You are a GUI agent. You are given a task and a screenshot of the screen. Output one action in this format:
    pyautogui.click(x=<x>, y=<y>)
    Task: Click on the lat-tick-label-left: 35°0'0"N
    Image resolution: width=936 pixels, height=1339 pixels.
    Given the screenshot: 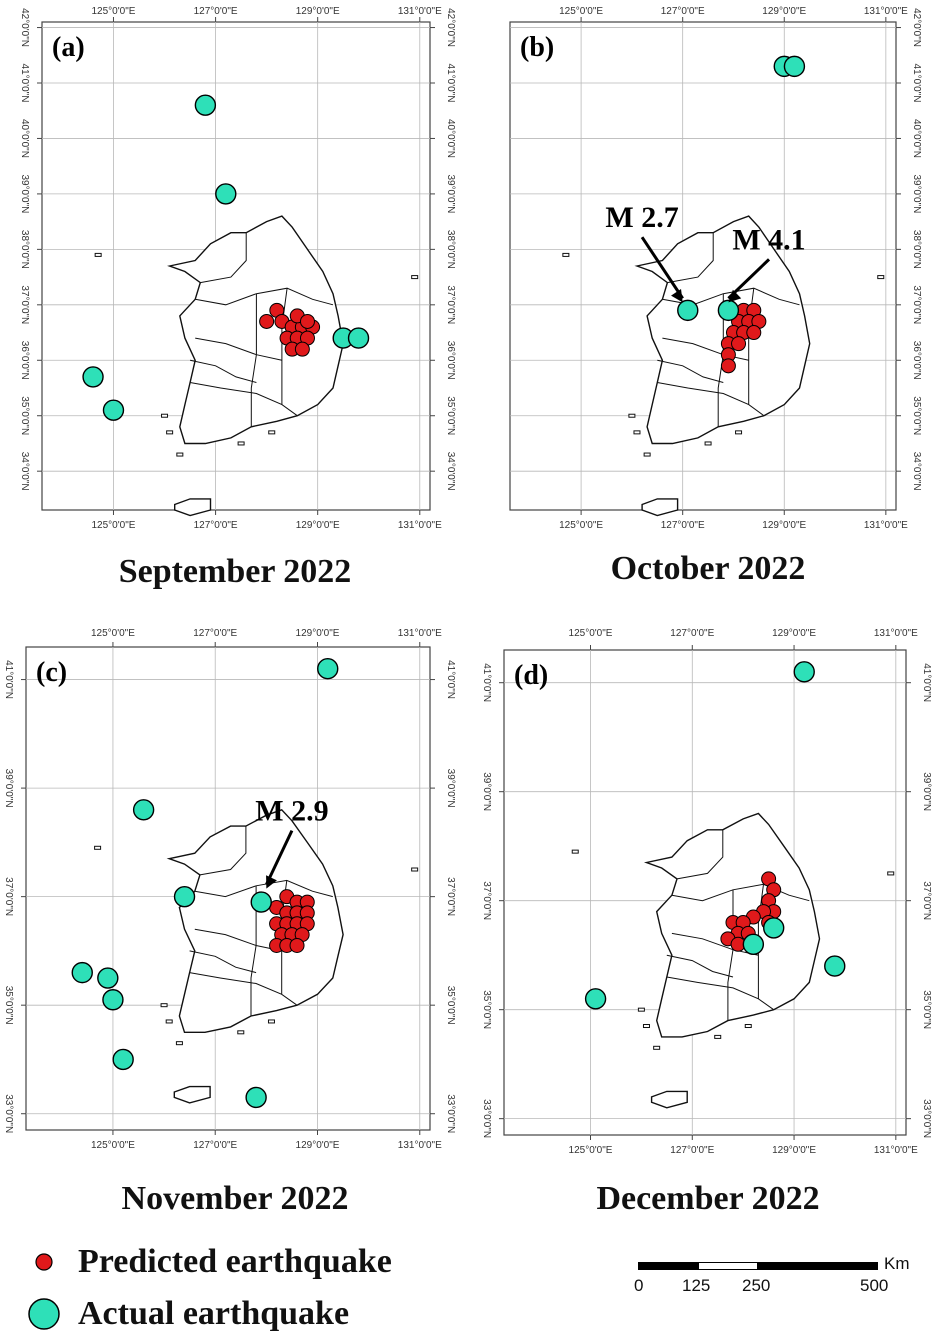 What is the action you would take?
    pyautogui.click(x=24, y=415)
    